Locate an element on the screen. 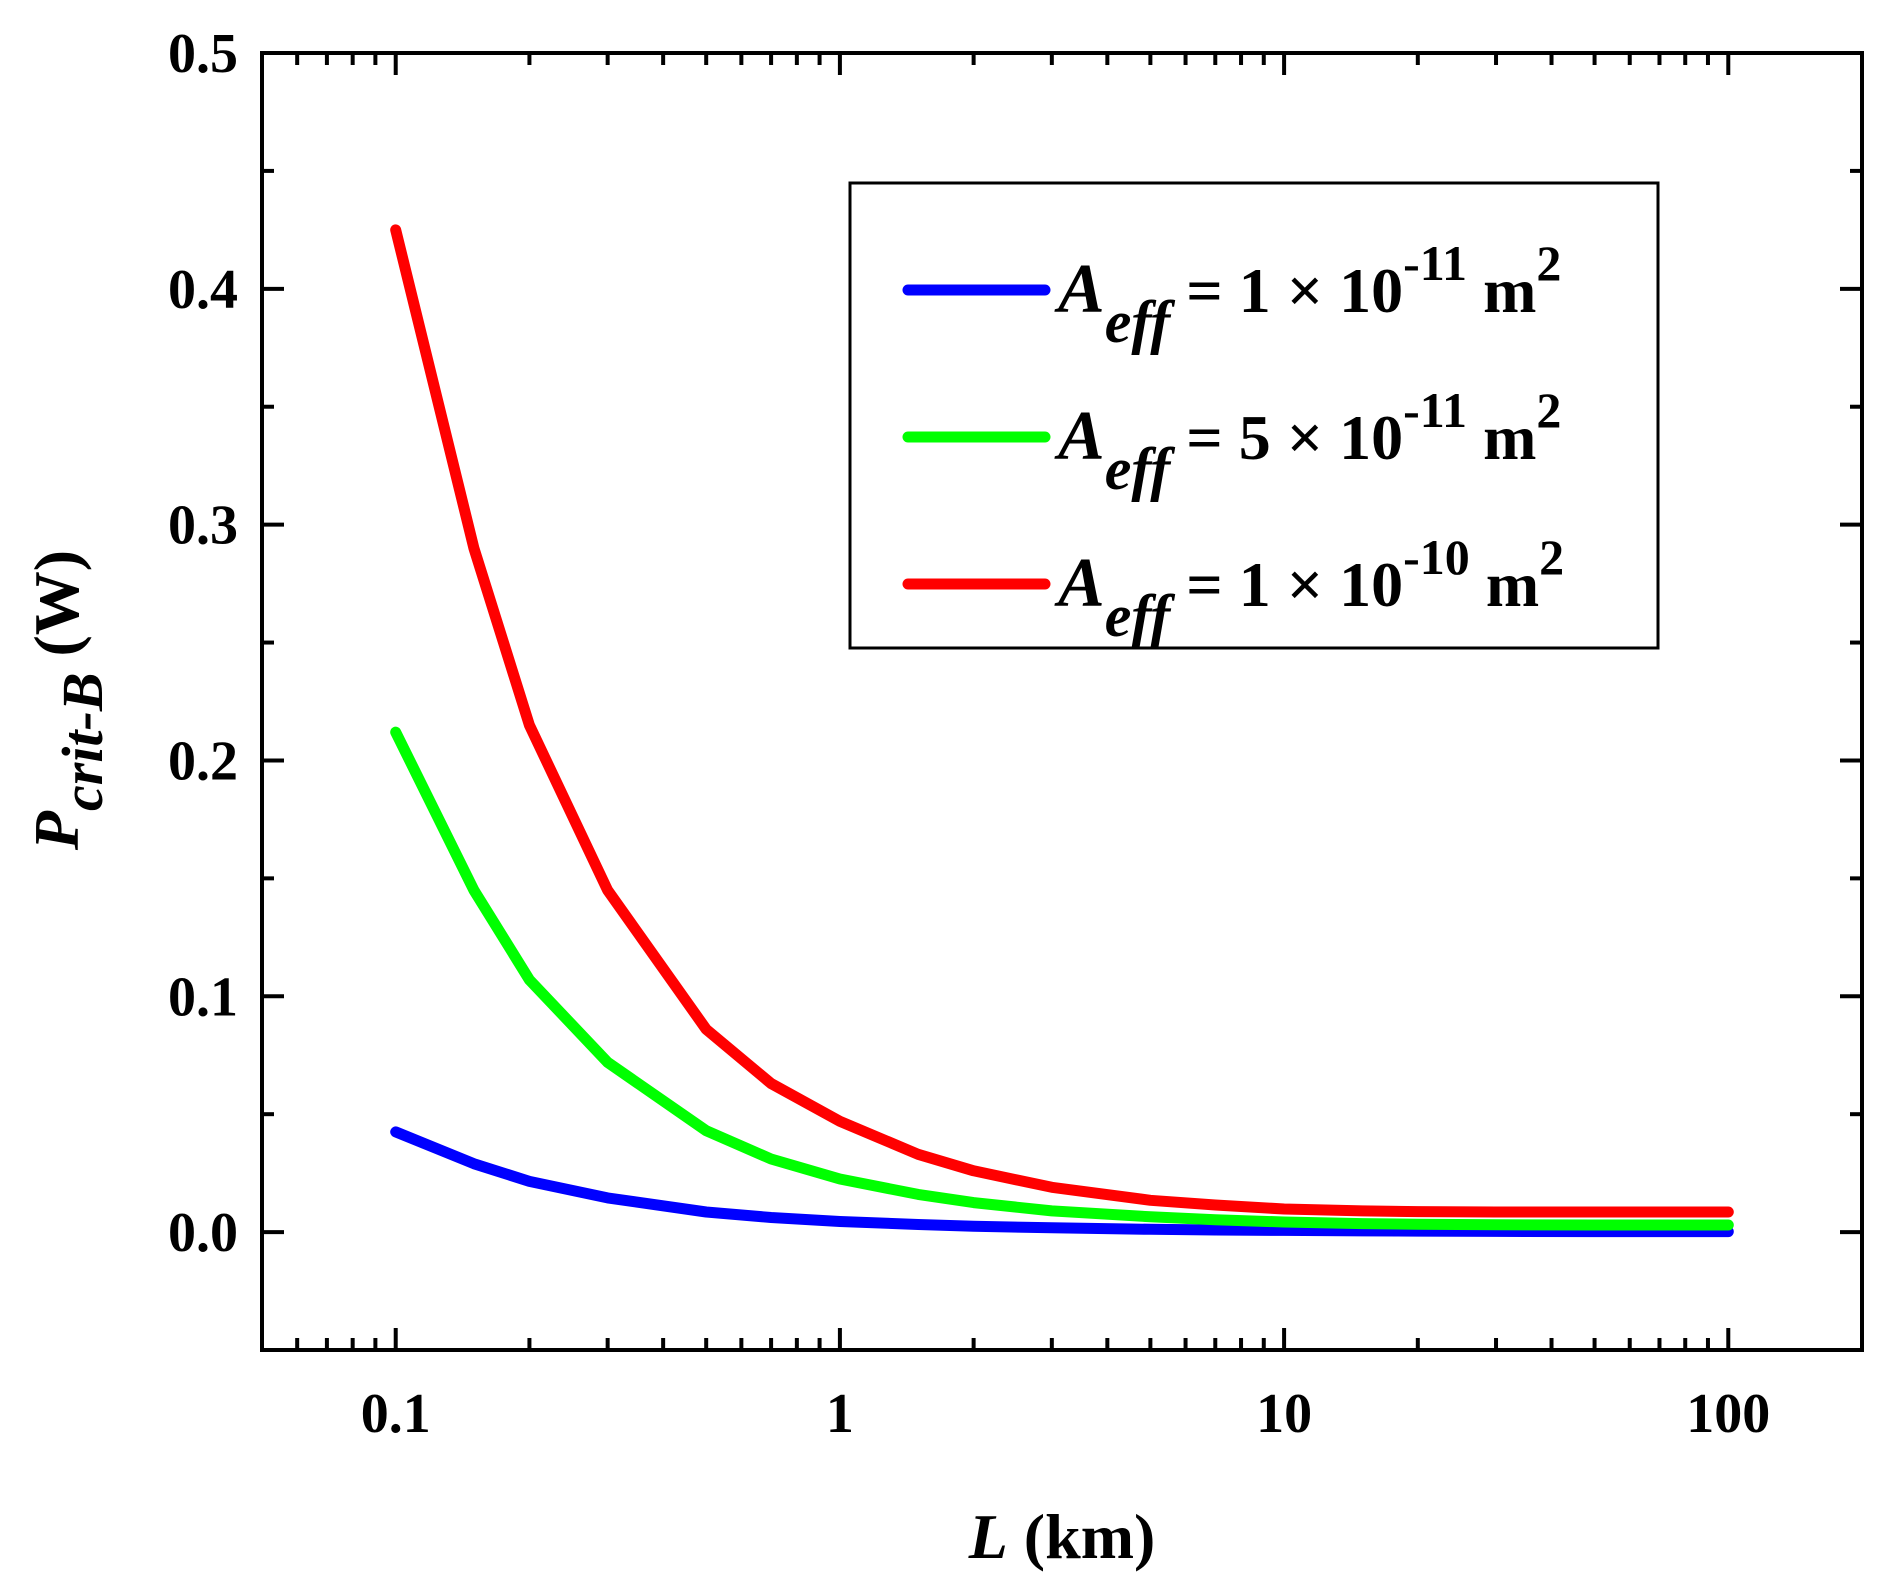 Image resolution: width=1889 pixels, height=1593 pixels. y-tick-label: 0.2 is located at coordinates (203, 761).